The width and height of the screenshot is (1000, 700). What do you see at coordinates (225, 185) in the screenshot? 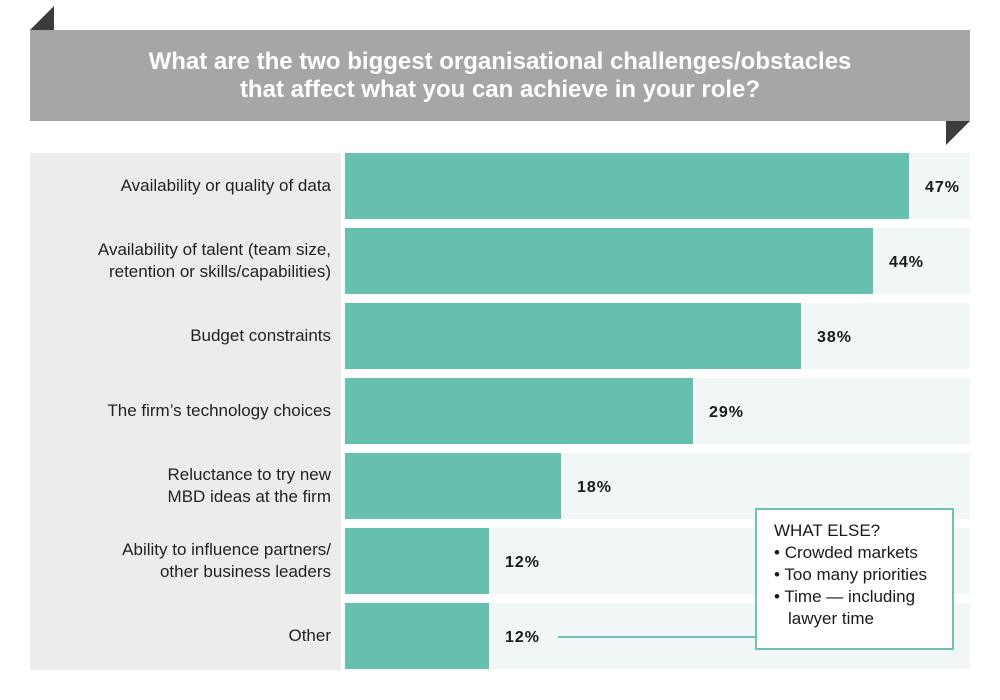
I see `category-label: Availability or quality of data` at bounding box center [225, 185].